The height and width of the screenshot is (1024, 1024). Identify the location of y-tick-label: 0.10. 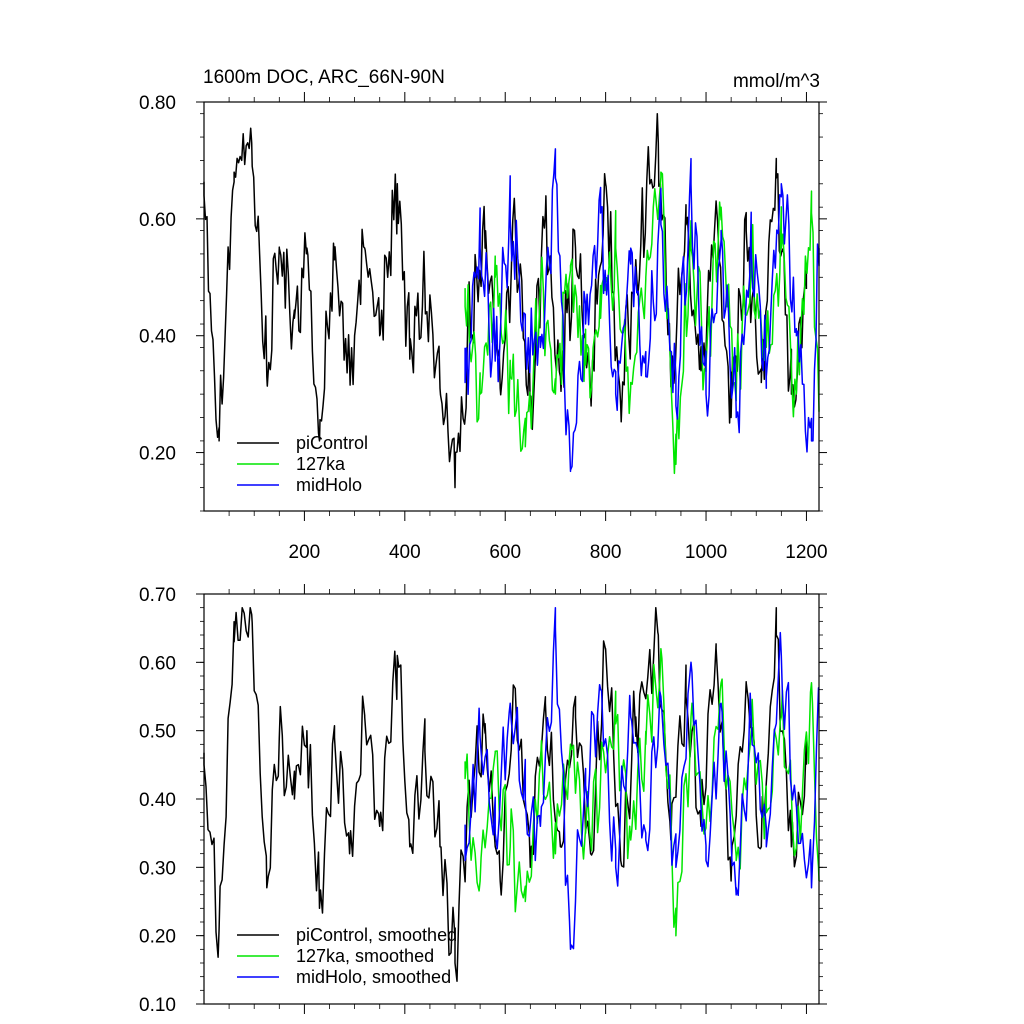
(157, 1005).